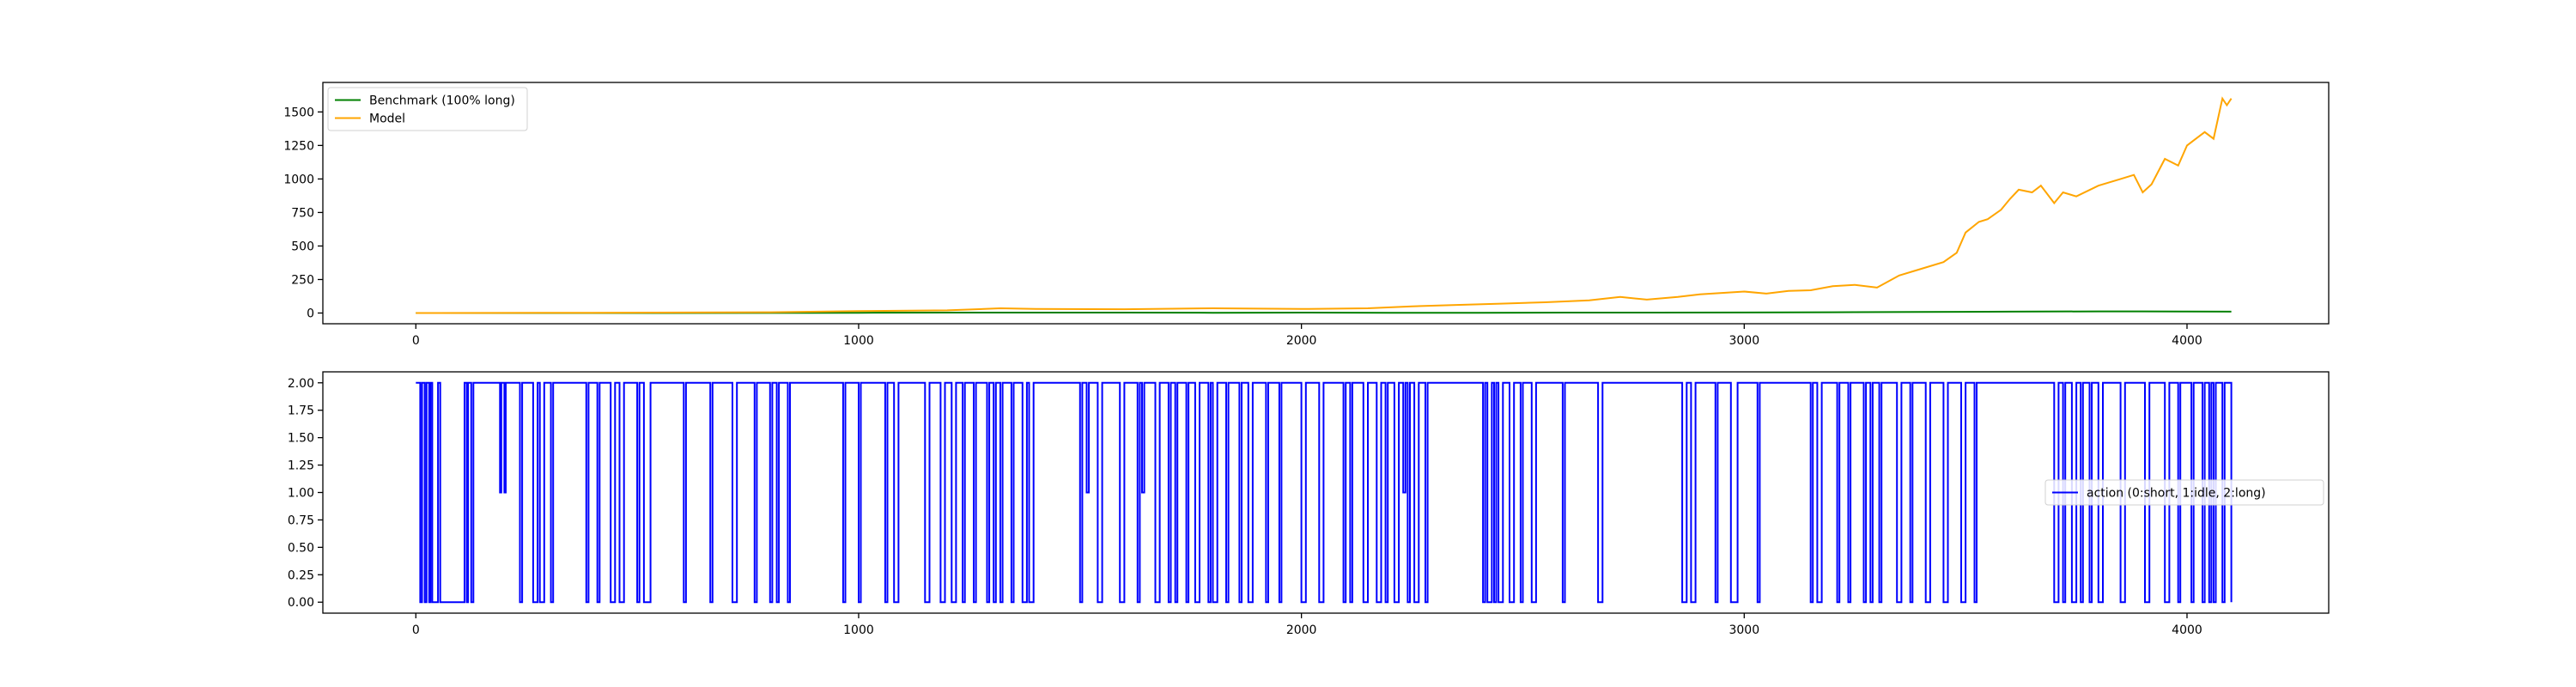  I want to click on y-tick-label: 1.75, so click(301, 411).